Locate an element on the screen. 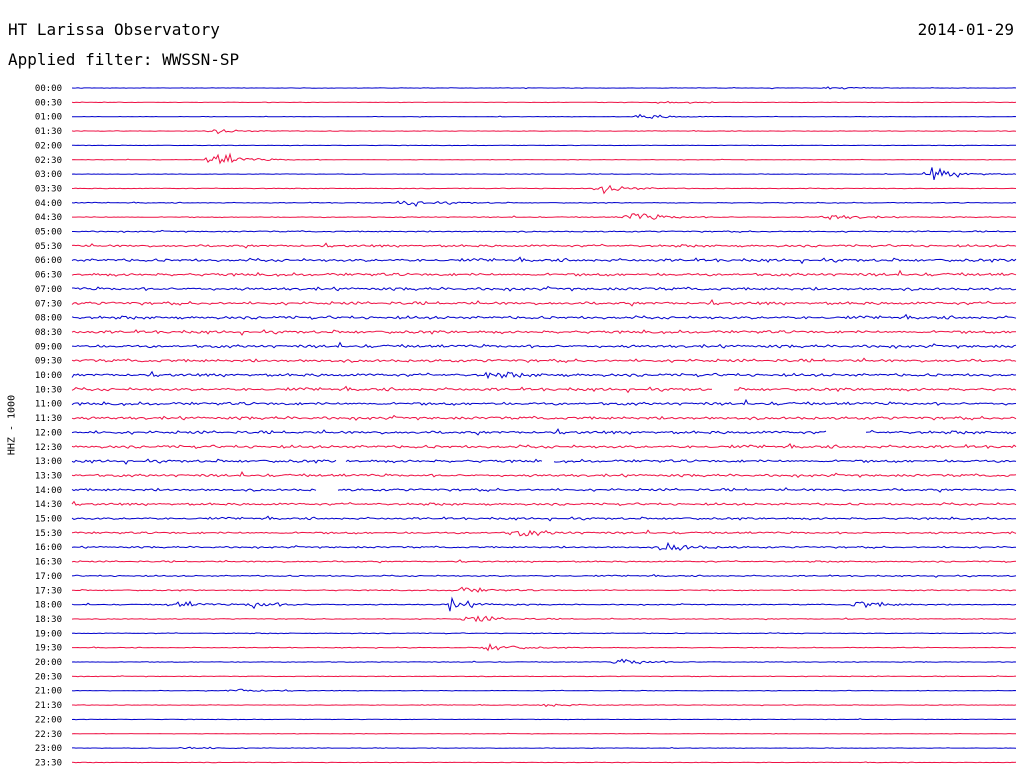 This screenshot has height=780, width=1024. row-time-label: 05:30 is located at coordinates (48, 247).